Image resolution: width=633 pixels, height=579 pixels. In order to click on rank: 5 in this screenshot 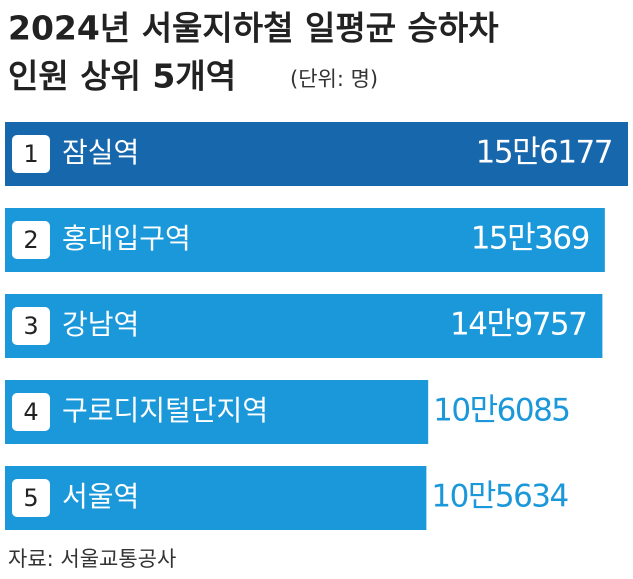, I will do `click(30, 498)`.